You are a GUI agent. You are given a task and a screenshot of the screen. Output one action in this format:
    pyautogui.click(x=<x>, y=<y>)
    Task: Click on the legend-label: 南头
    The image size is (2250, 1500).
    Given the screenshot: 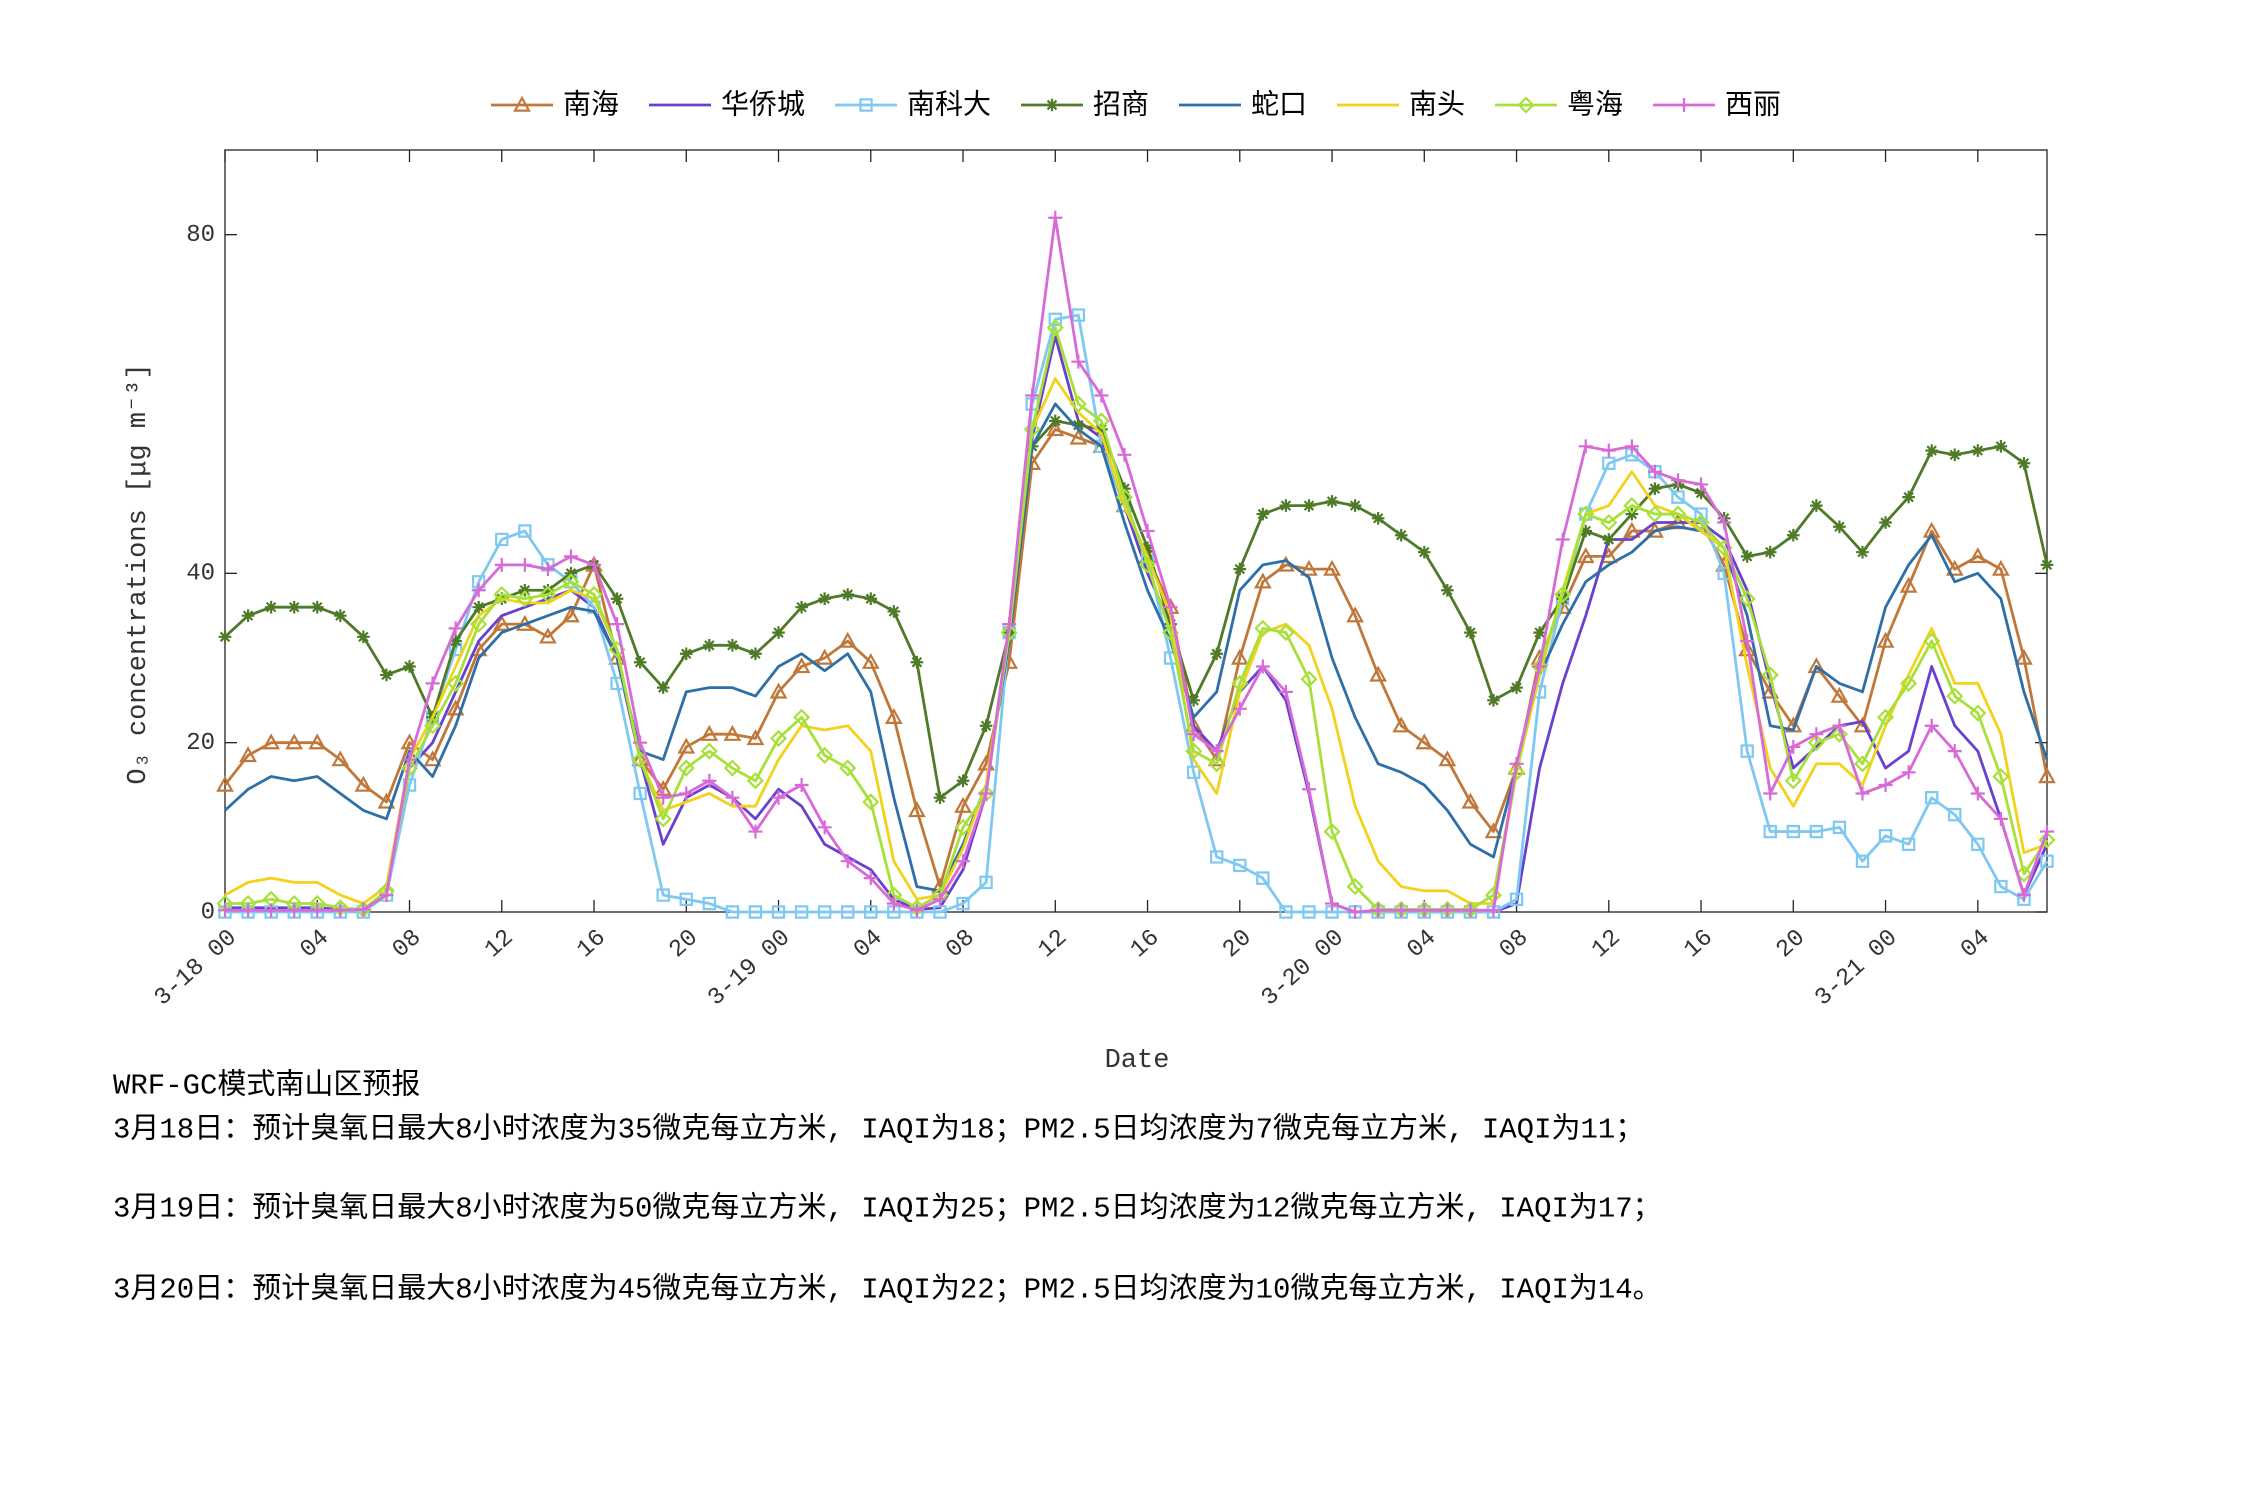 What is the action you would take?
    pyautogui.click(x=1437, y=105)
    